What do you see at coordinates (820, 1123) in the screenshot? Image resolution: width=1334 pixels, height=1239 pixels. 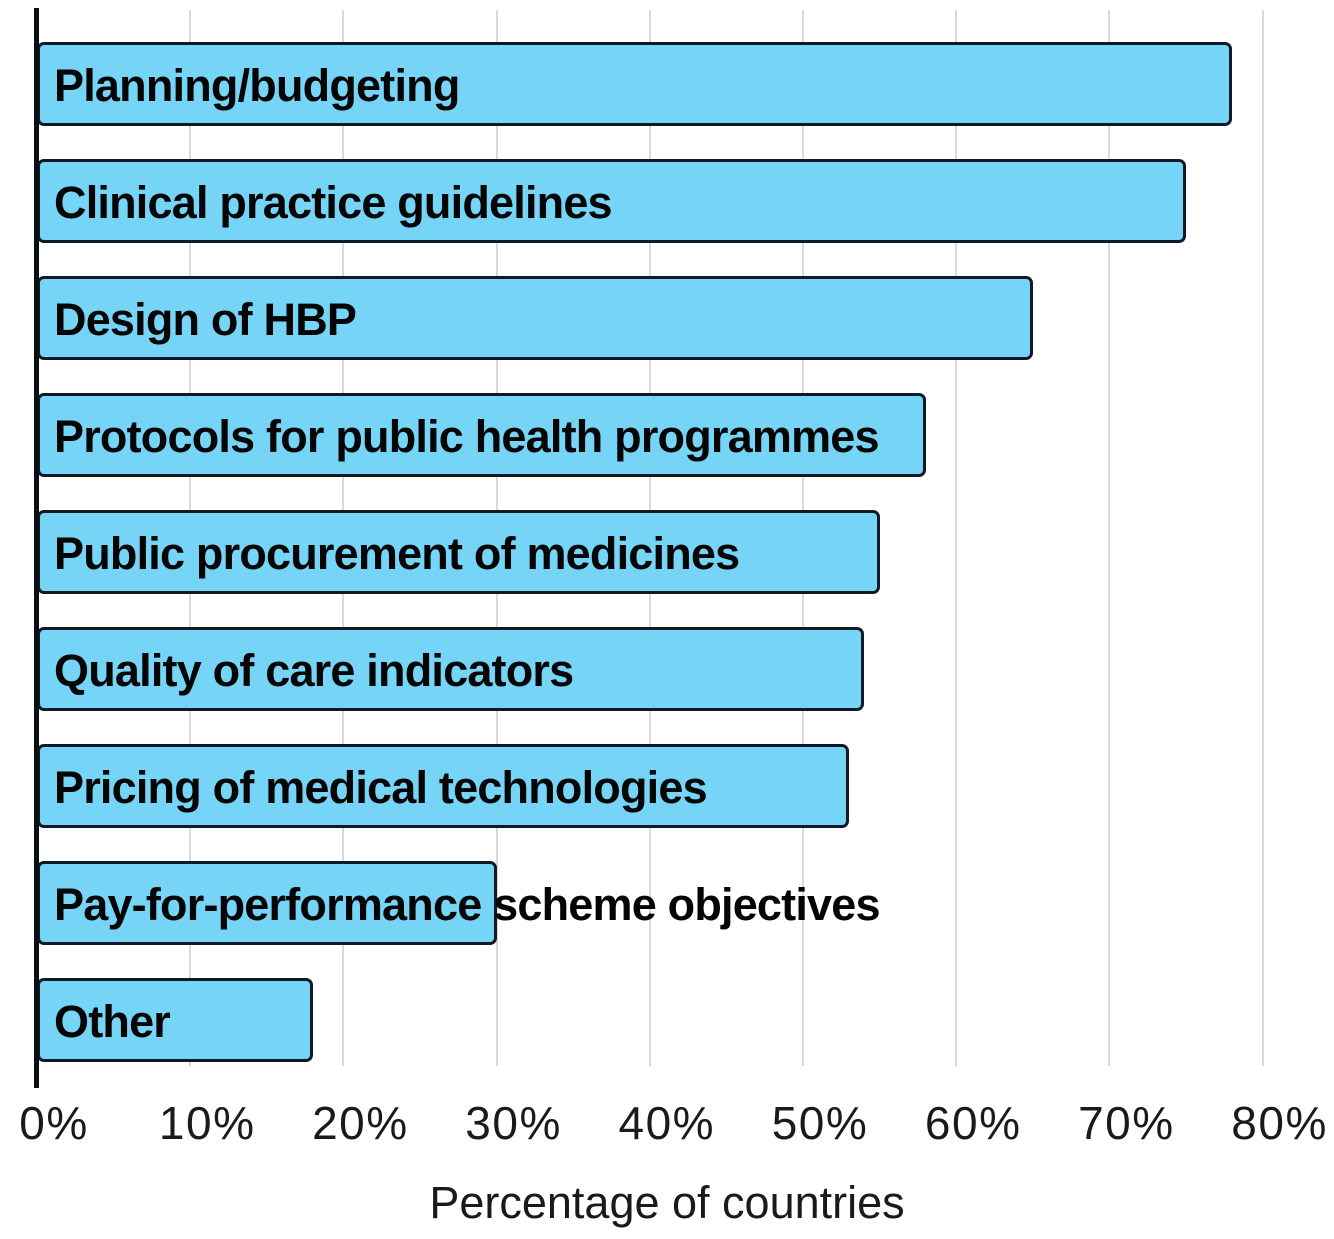 I see `x-tick-50pct: 50%` at bounding box center [820, 1123].